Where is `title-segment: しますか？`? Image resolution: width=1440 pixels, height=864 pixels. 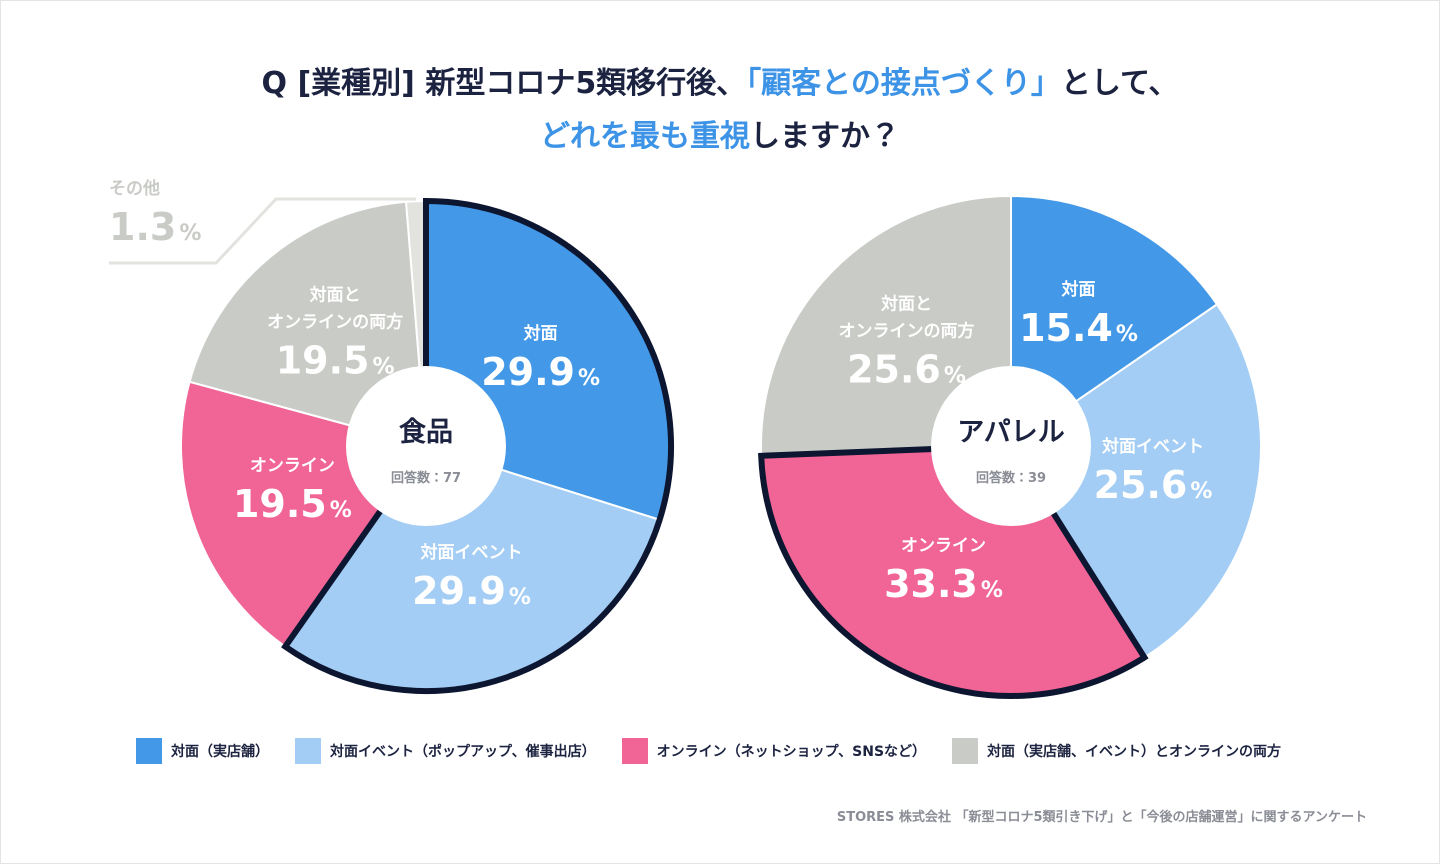
title-segment: しますか？ is located at coordinates (825, 136).